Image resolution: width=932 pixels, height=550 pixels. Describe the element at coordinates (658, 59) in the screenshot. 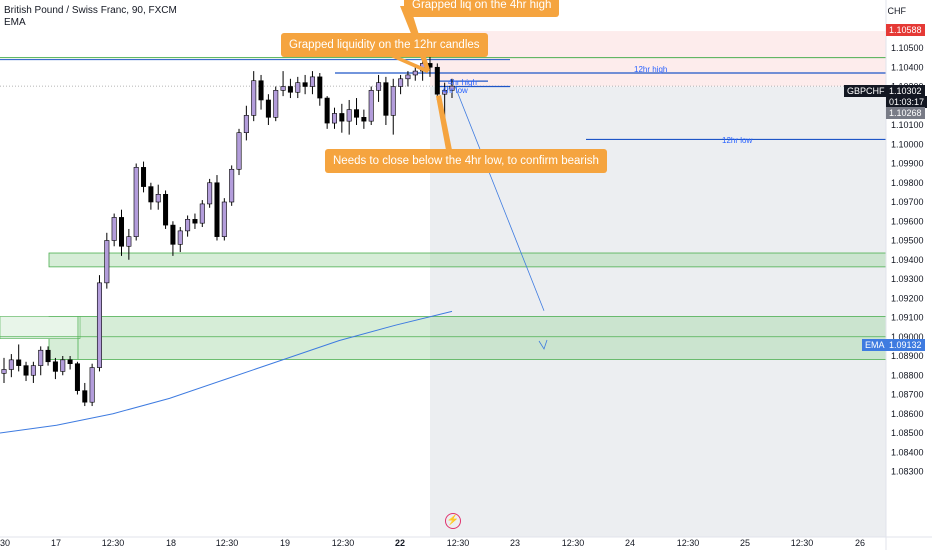

I see `supply-area` at that location.